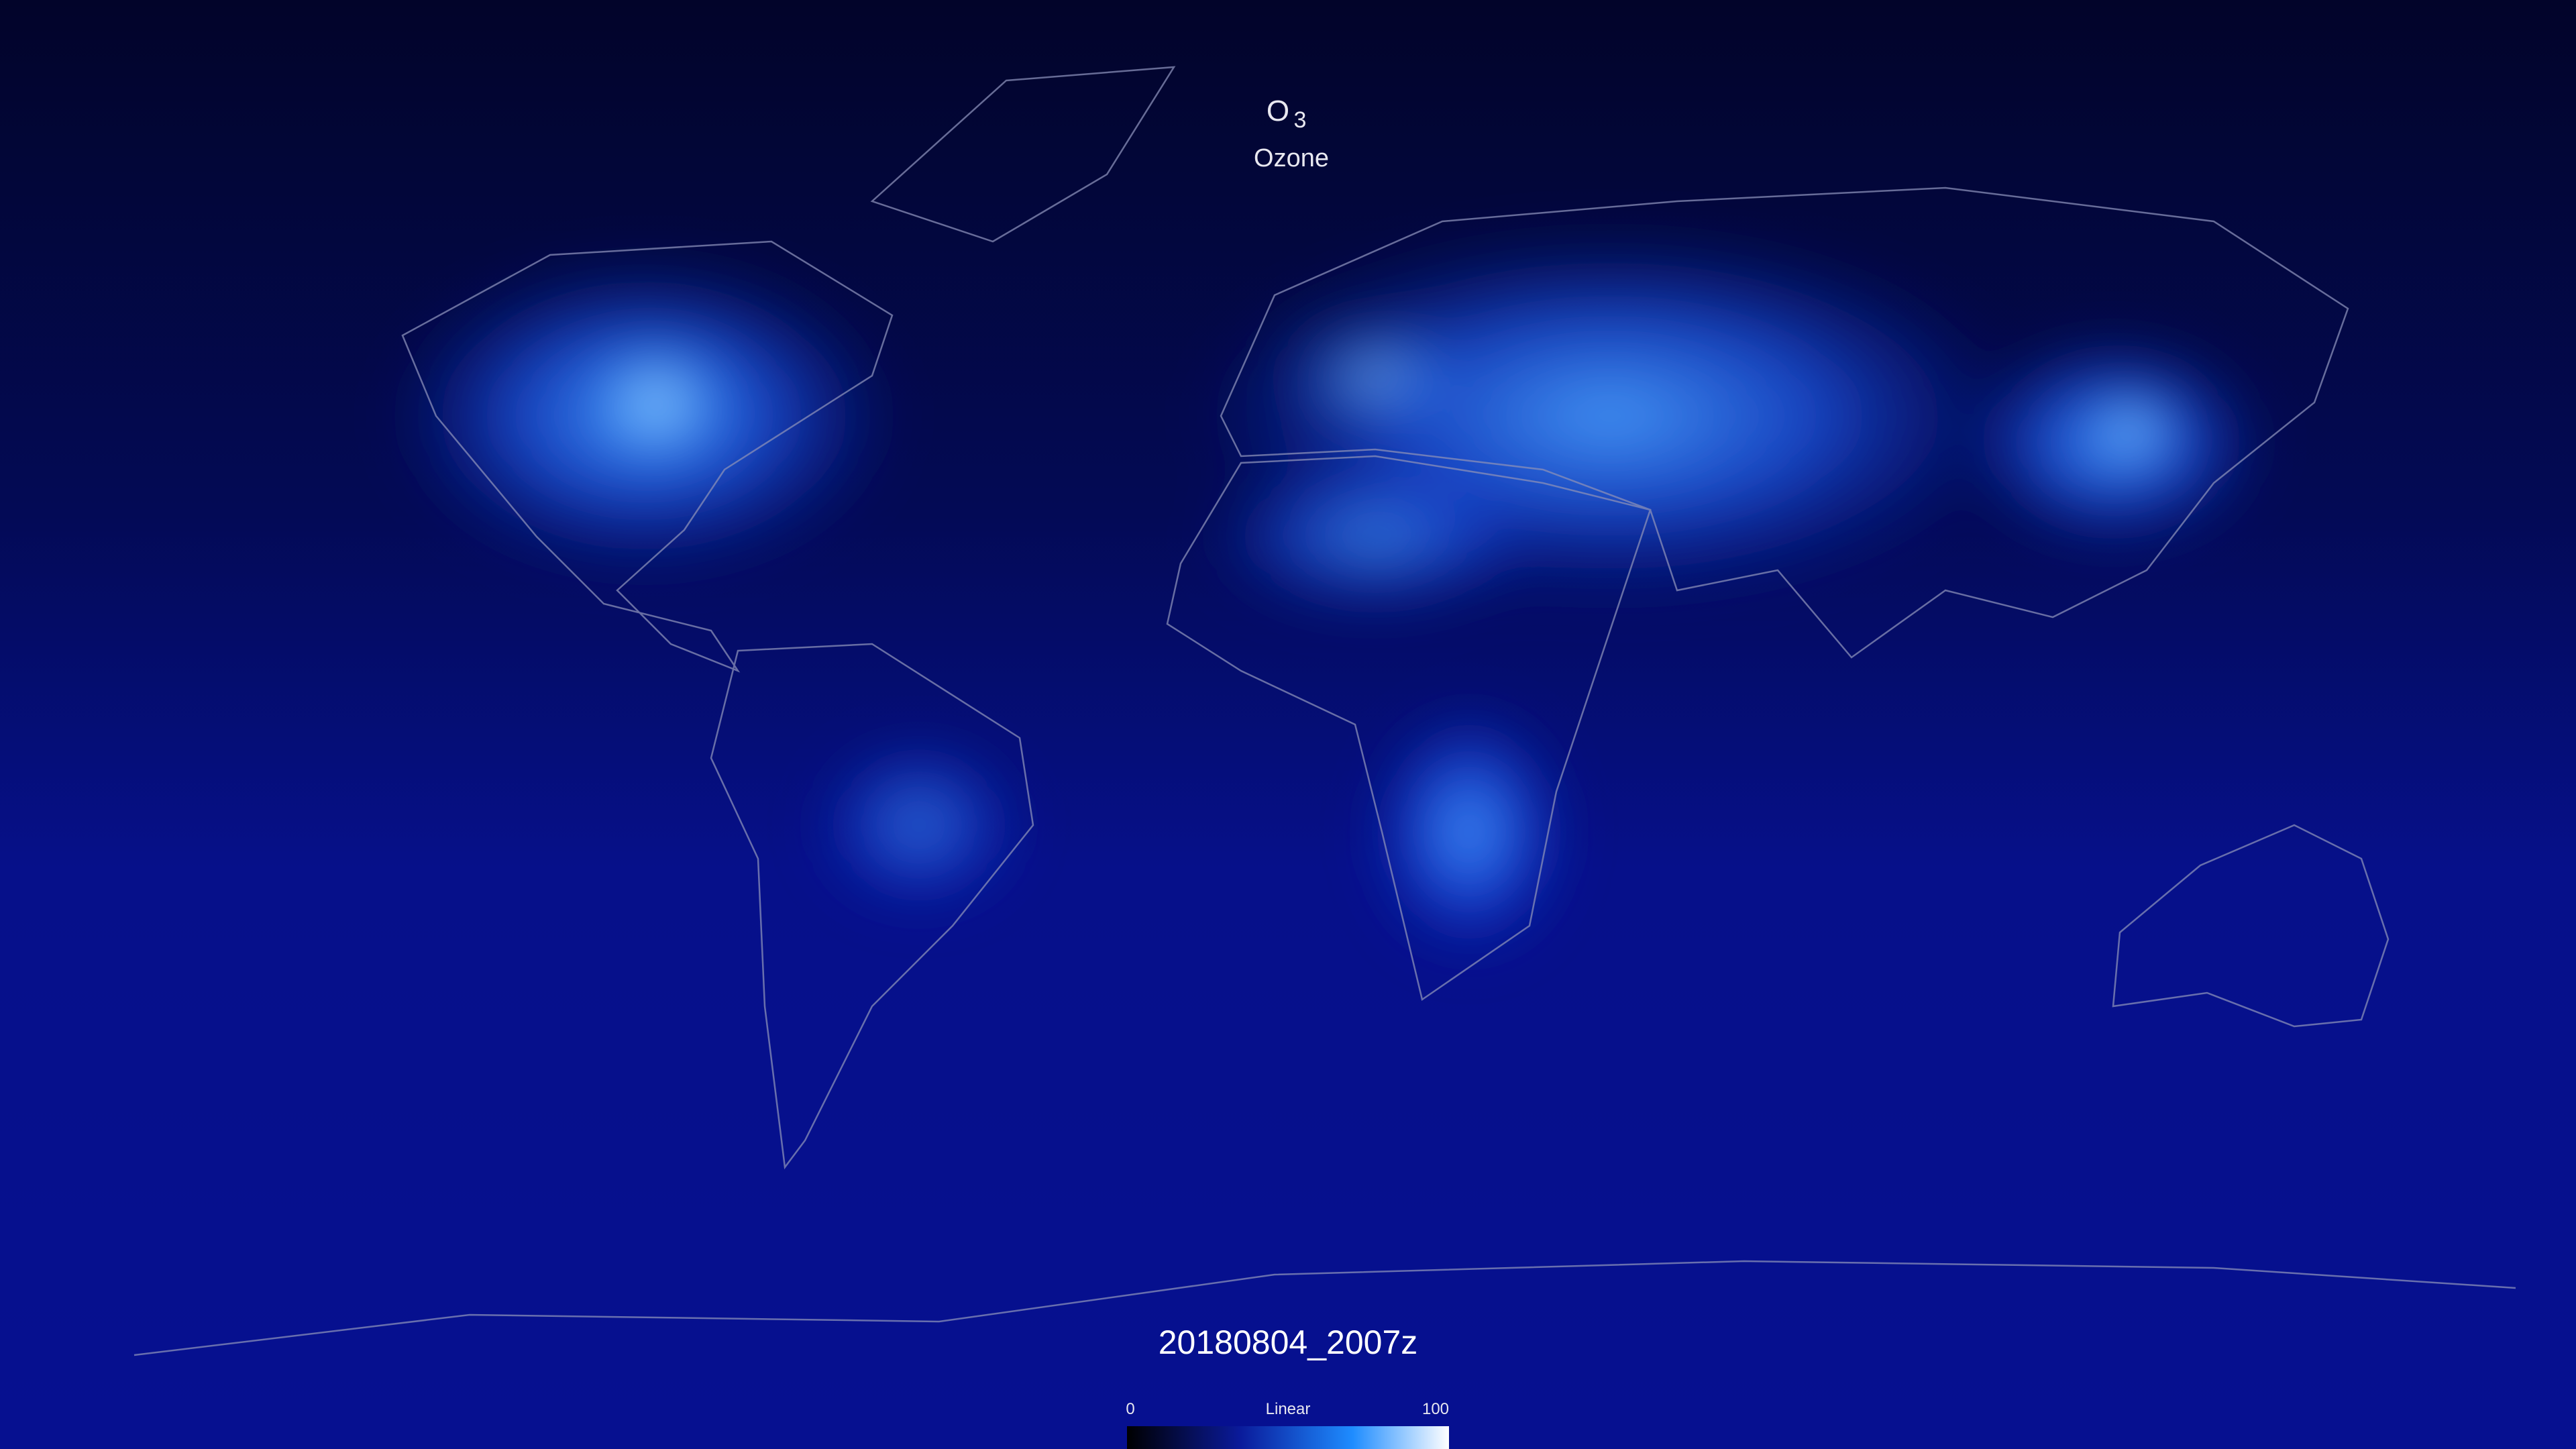 The image size is (2576, 1449). Describe the element at coordinates (1435, 1409) in the screenshot. I see `colorbar-max: 100` at that location.